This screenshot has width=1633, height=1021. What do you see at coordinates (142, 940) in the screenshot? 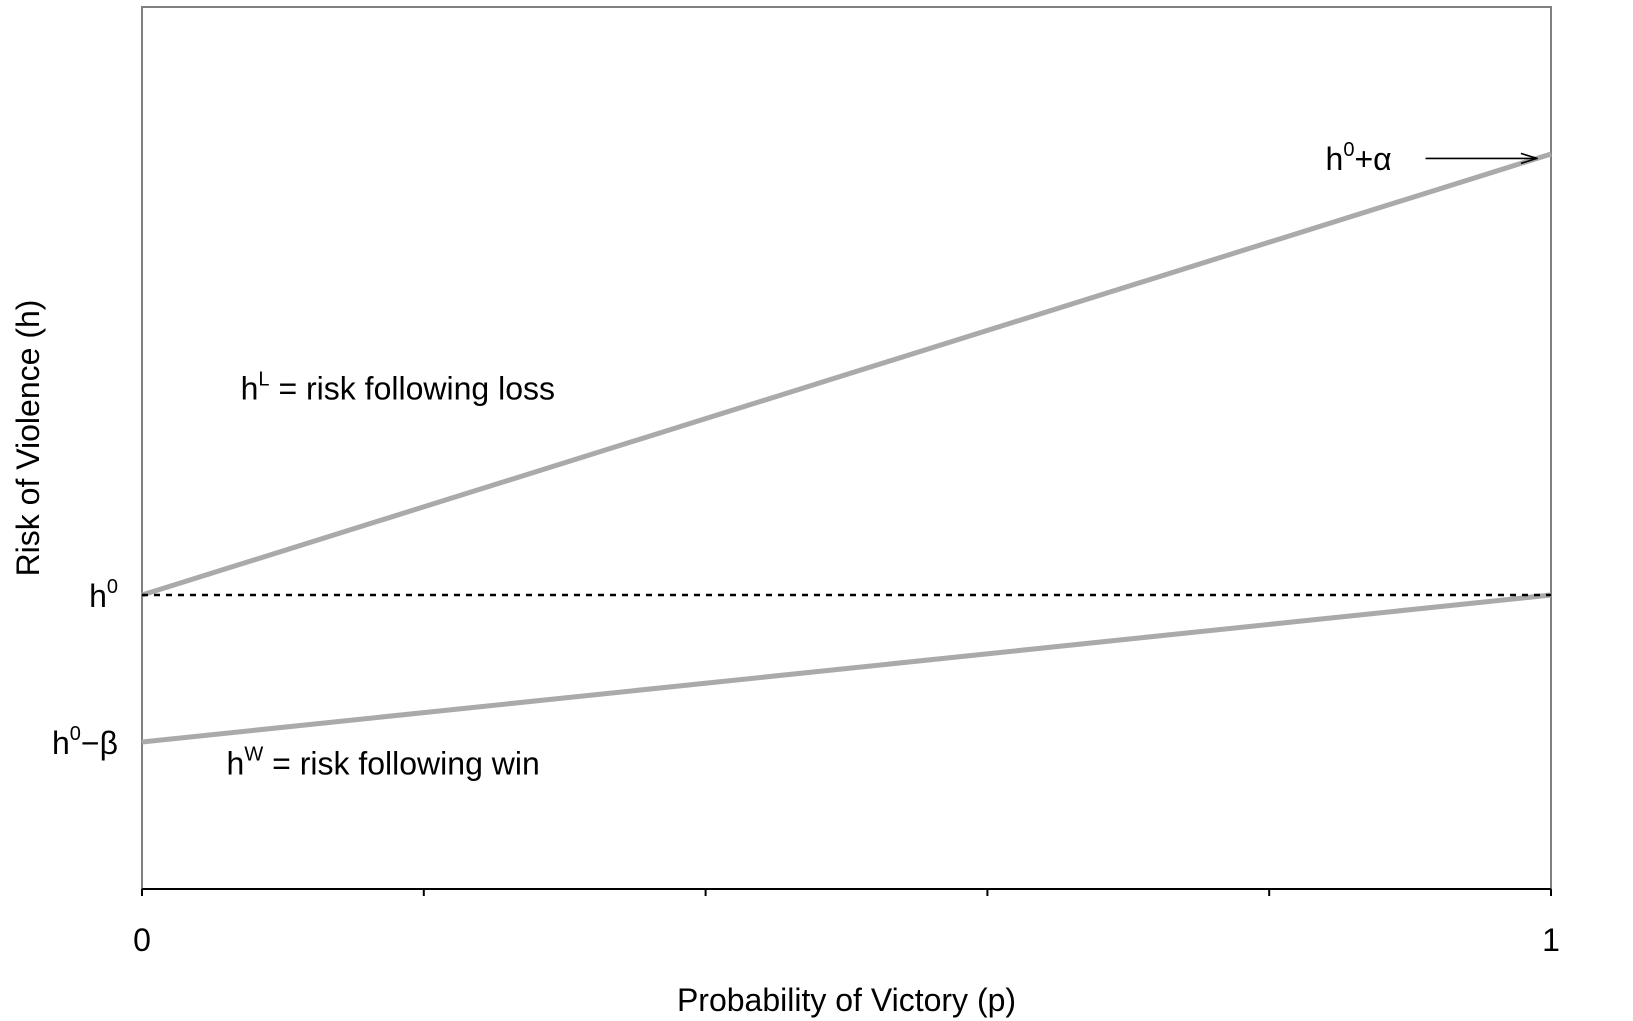
I see `x-tick-label: 0` at bounding box center [142, 940].